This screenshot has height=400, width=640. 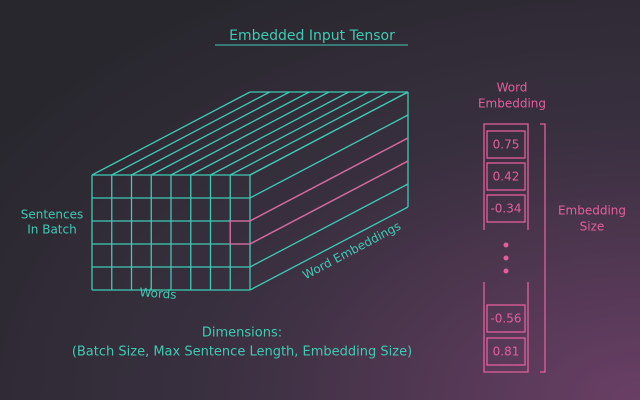 I want to click on embedding-vector, so click(x=514, y=248).